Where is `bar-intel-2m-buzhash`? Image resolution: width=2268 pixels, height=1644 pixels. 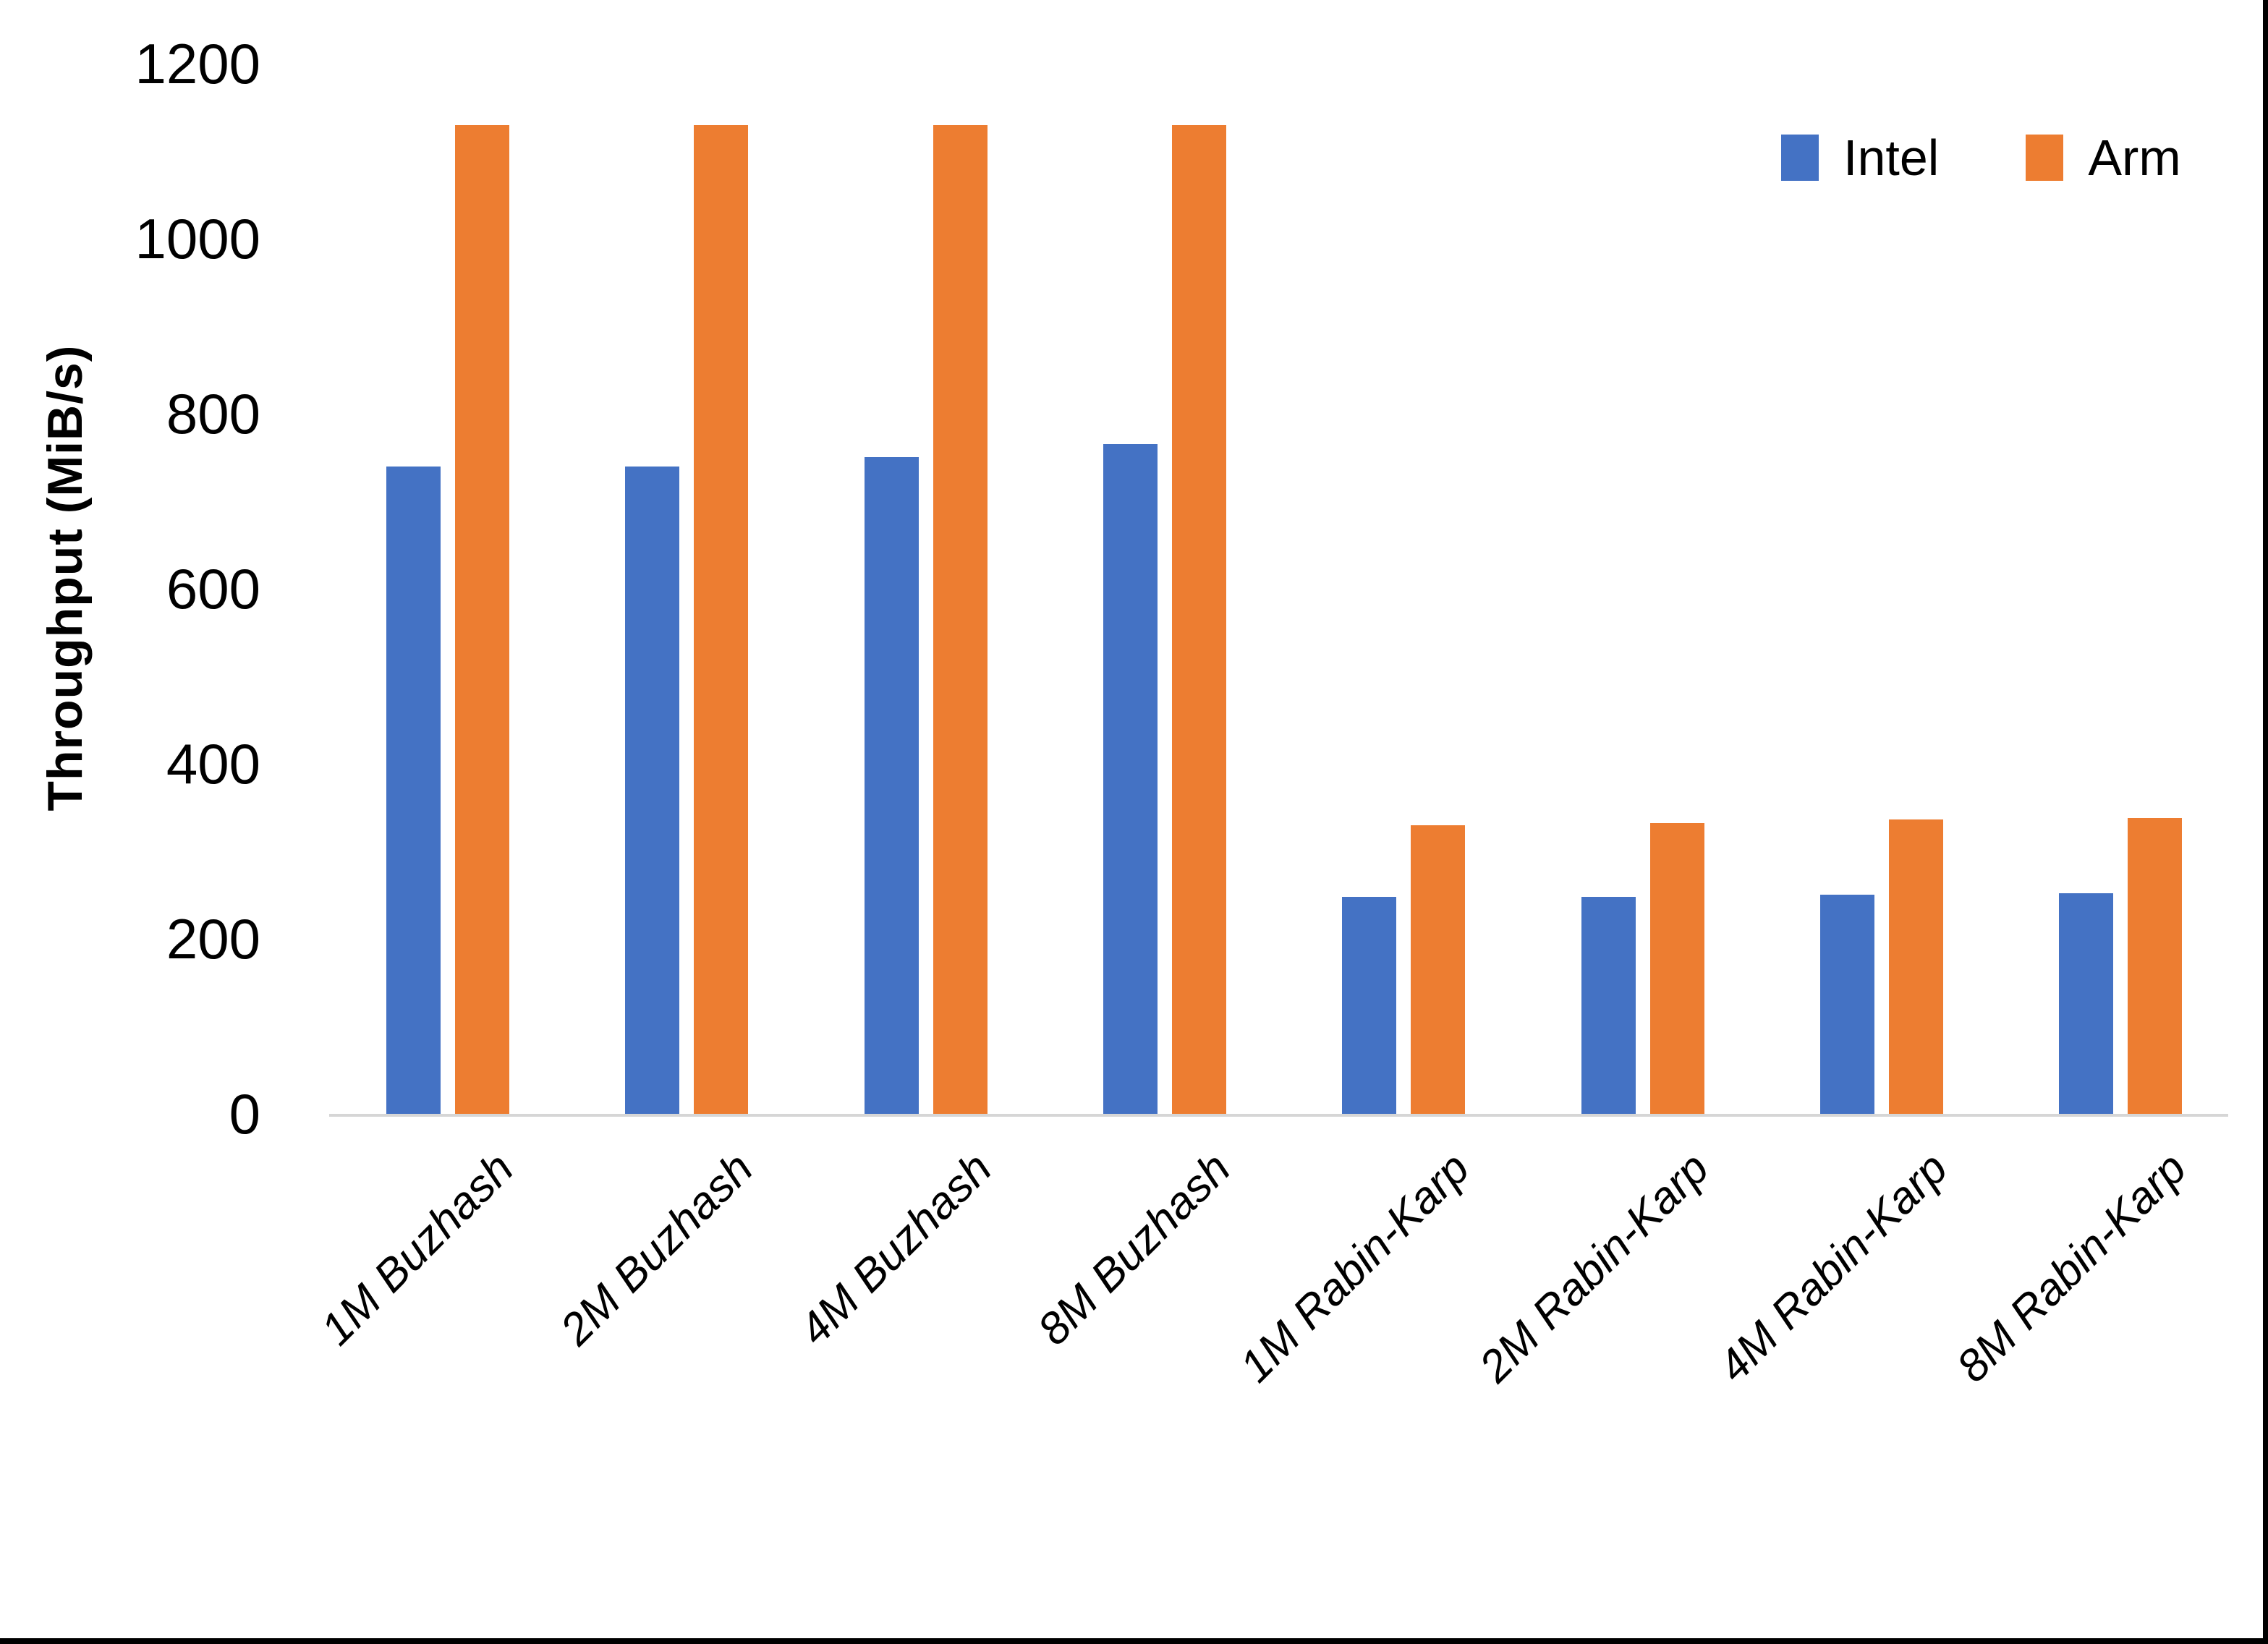 bar-intel-2m-buzhash is located at coordinates (652, 790).